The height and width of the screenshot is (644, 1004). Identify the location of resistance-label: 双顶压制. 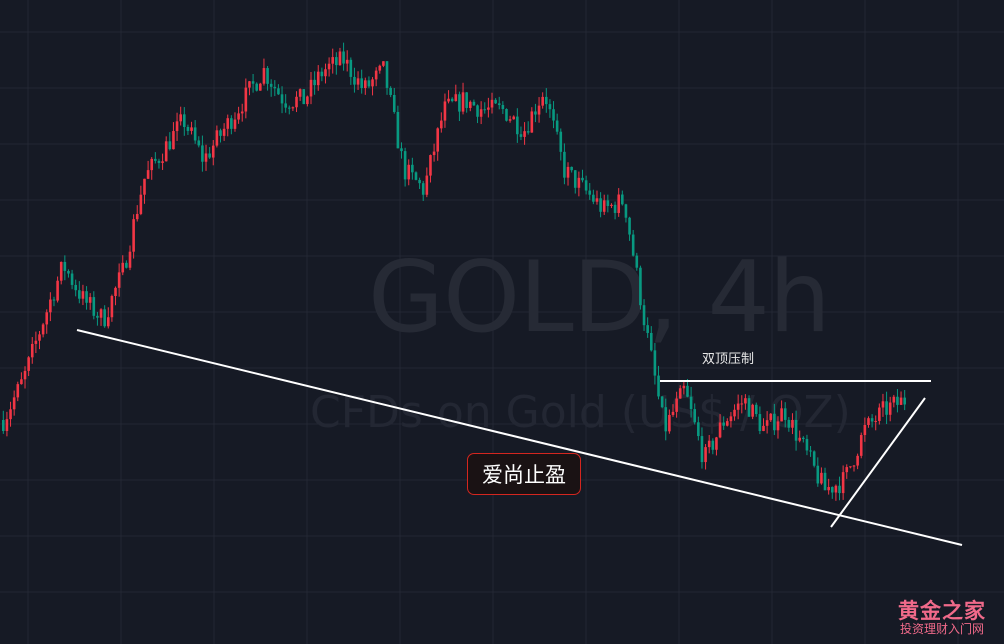
(728, 359).